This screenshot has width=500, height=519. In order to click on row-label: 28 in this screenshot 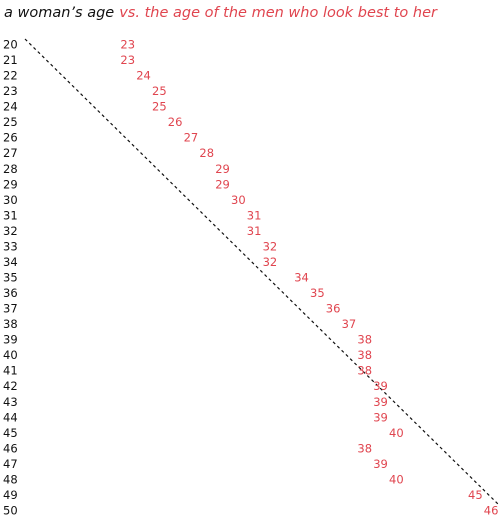, I will do `click(10, 169)`.